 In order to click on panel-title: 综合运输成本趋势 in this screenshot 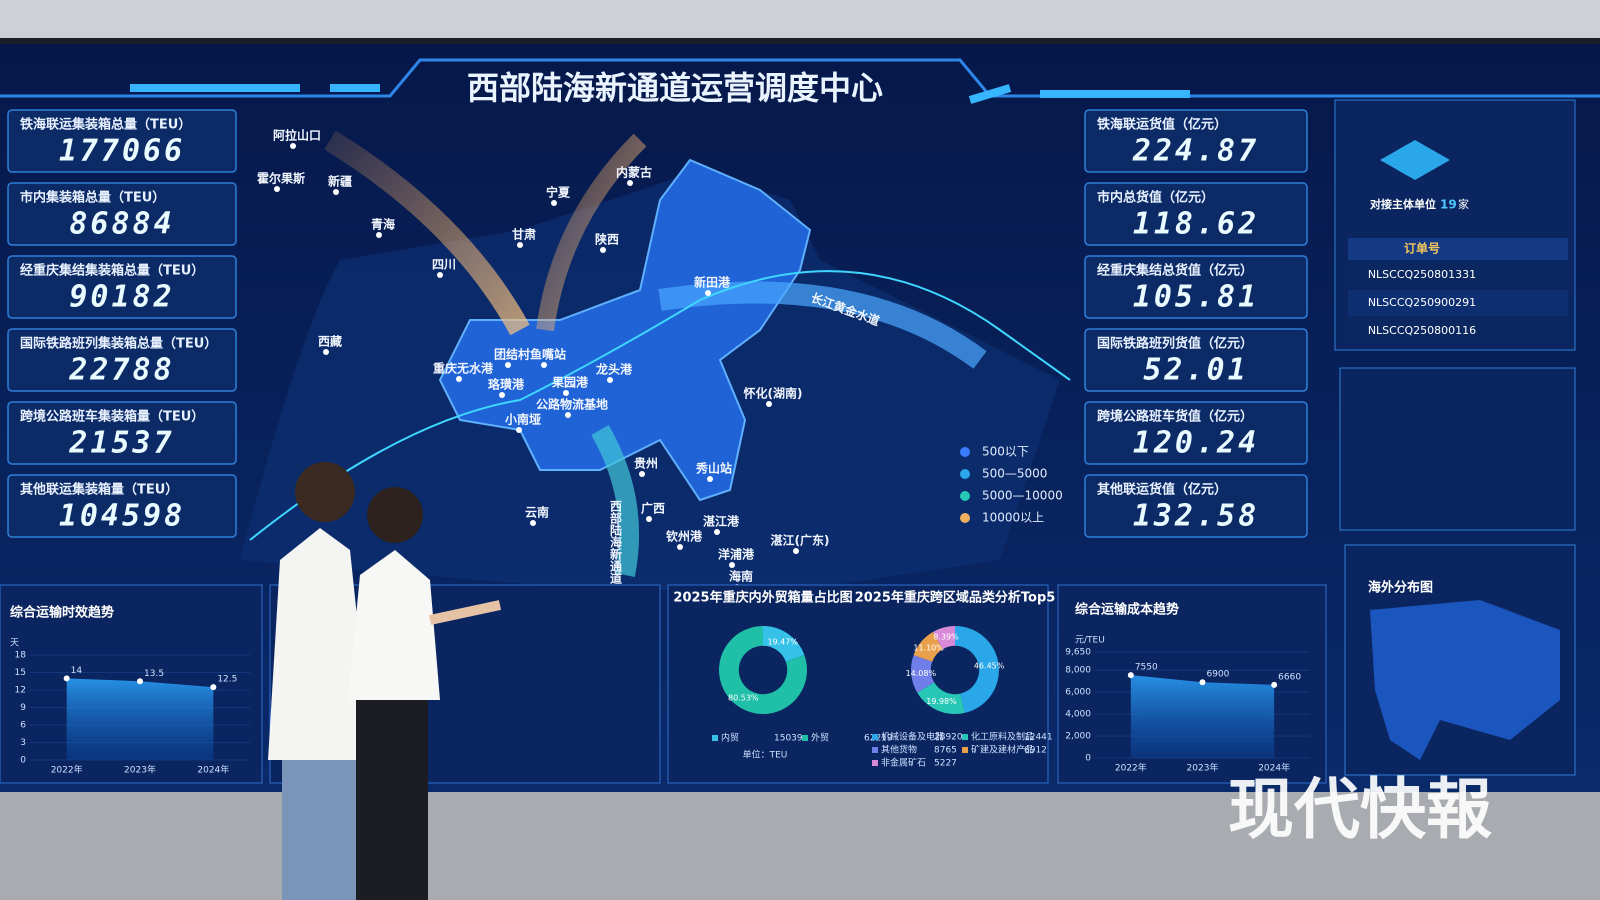, I will do `click(1127, 610)`.